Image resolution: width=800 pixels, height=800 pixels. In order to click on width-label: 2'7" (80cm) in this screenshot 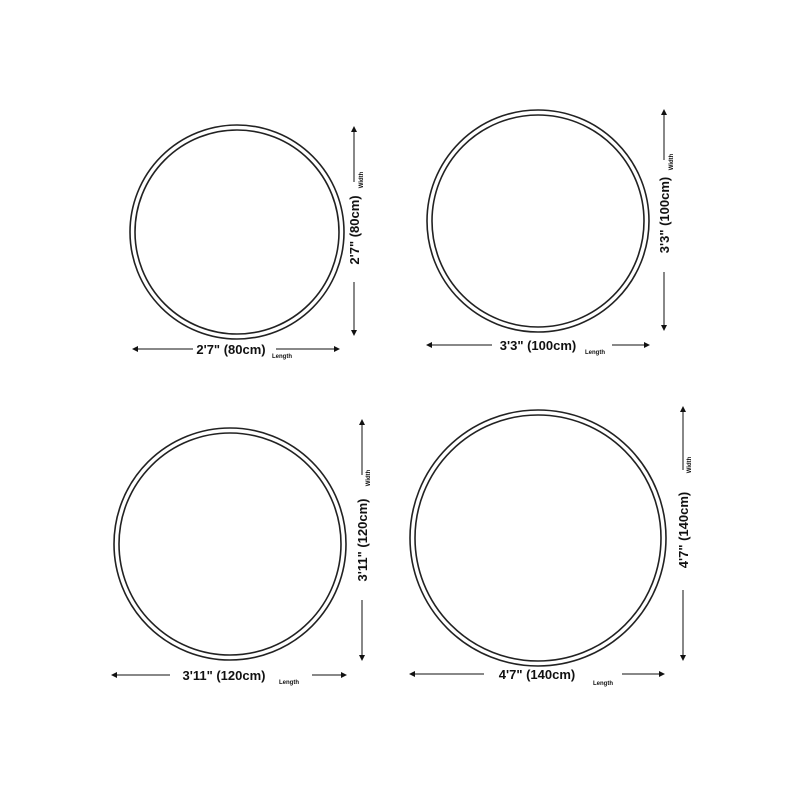, I will do `click(354, 229)`.